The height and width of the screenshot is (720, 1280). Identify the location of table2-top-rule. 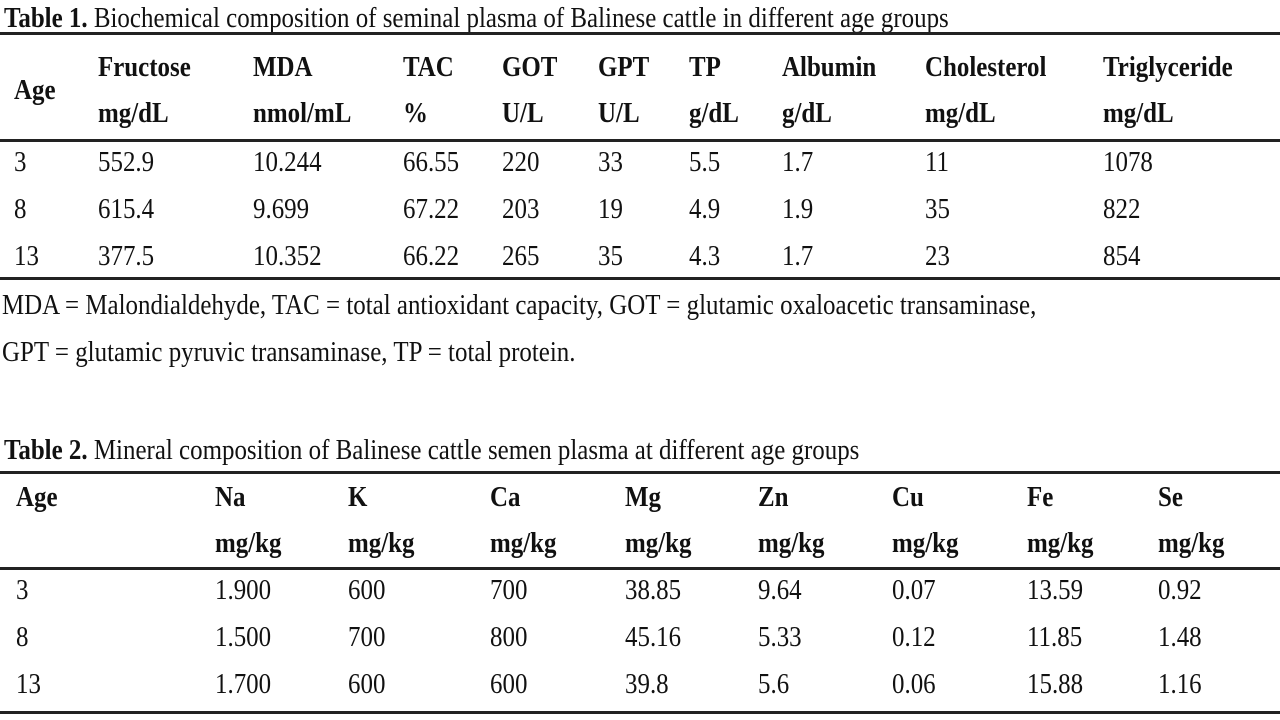
(640, 472).